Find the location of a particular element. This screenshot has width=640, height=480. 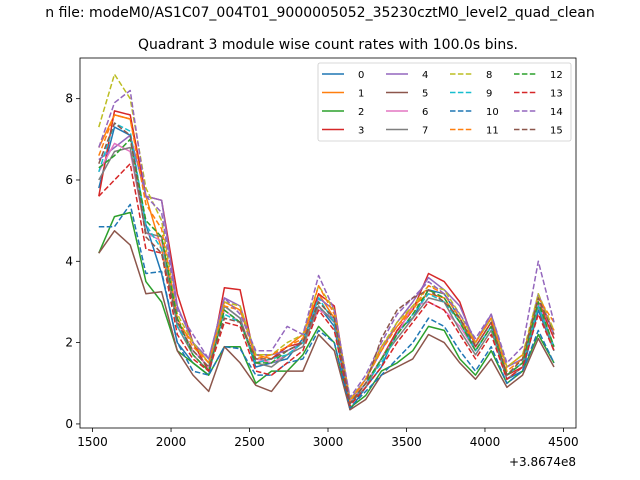

y-tick-label: 4 is located at coordinates (69, 261).